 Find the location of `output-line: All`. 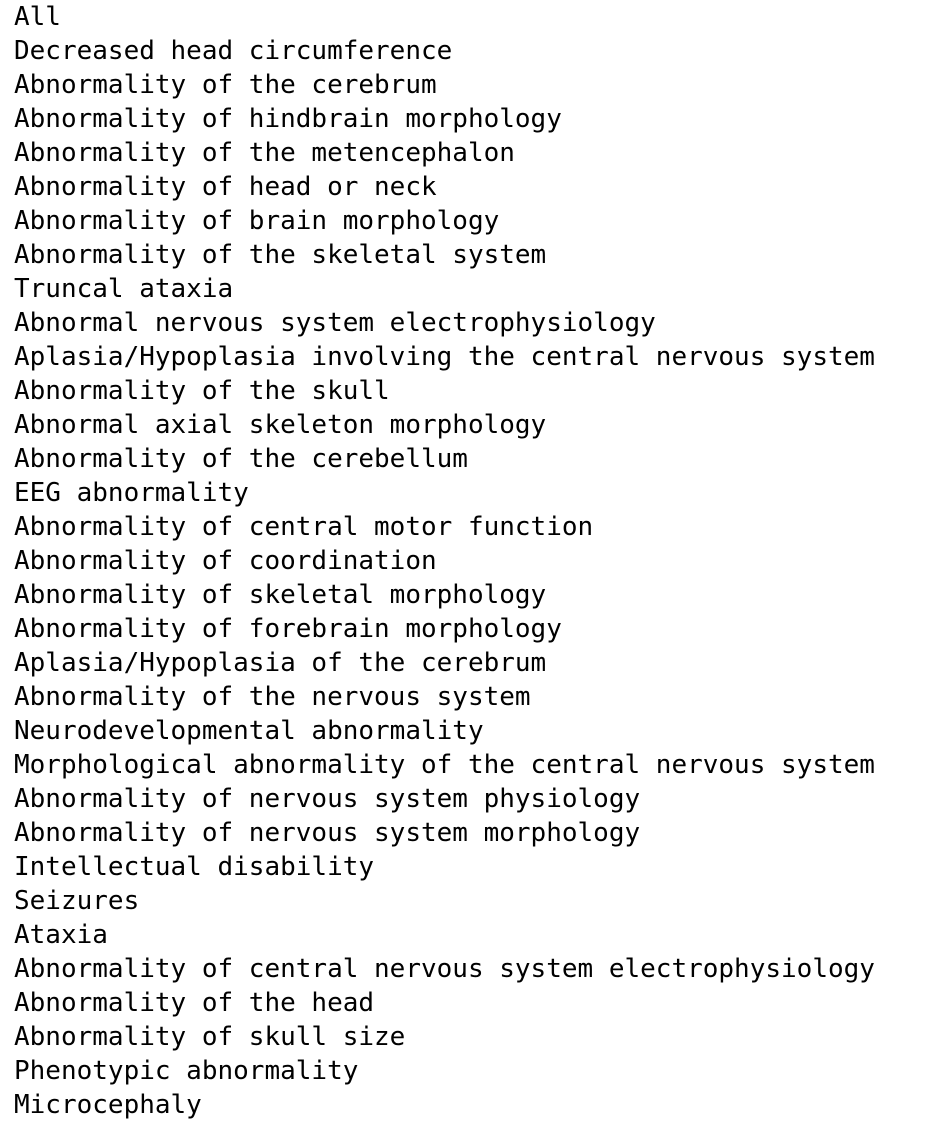

output-line: All is located at coordinates (37, 17).